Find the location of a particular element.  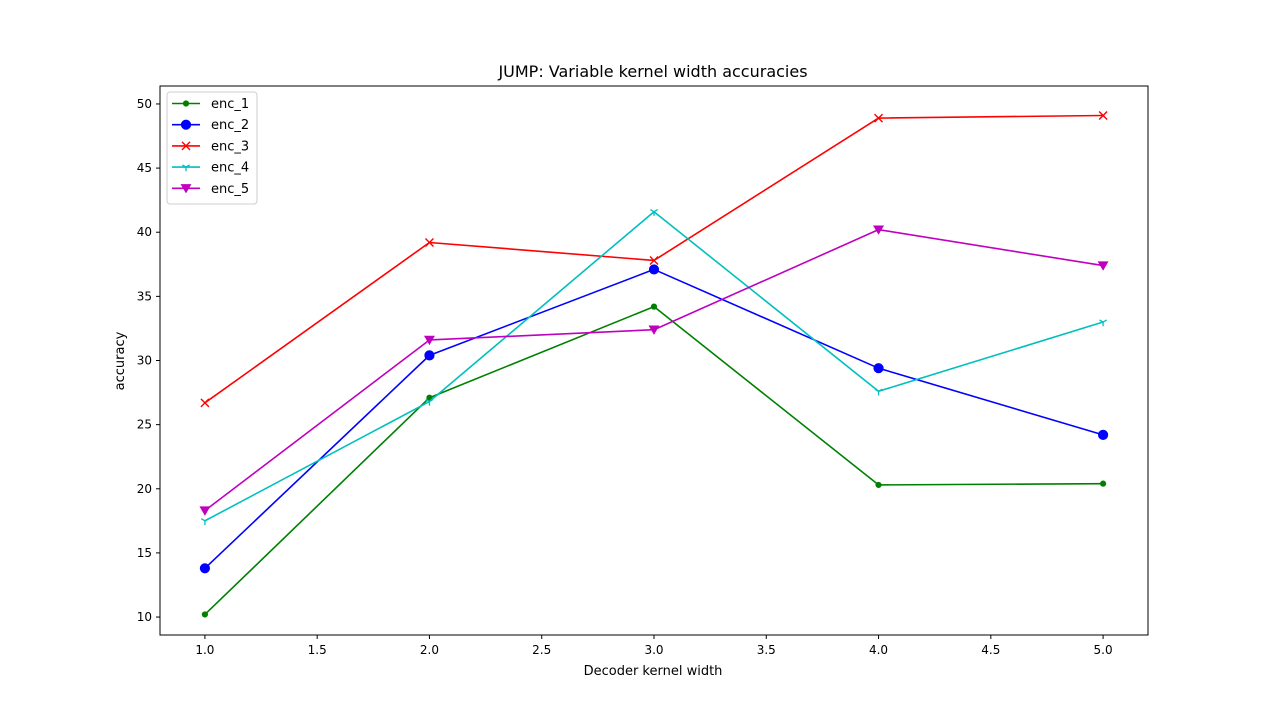

y-tick-label: 20 is located at coordinates (144, 489).